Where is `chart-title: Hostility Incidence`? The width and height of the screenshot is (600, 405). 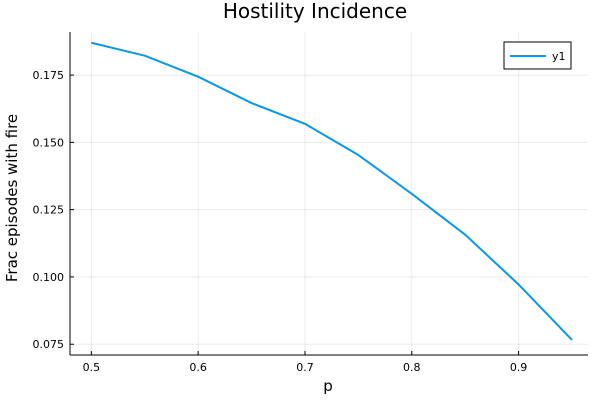 chart-title: Hostility Incidence is located at coordinates (315, 11).